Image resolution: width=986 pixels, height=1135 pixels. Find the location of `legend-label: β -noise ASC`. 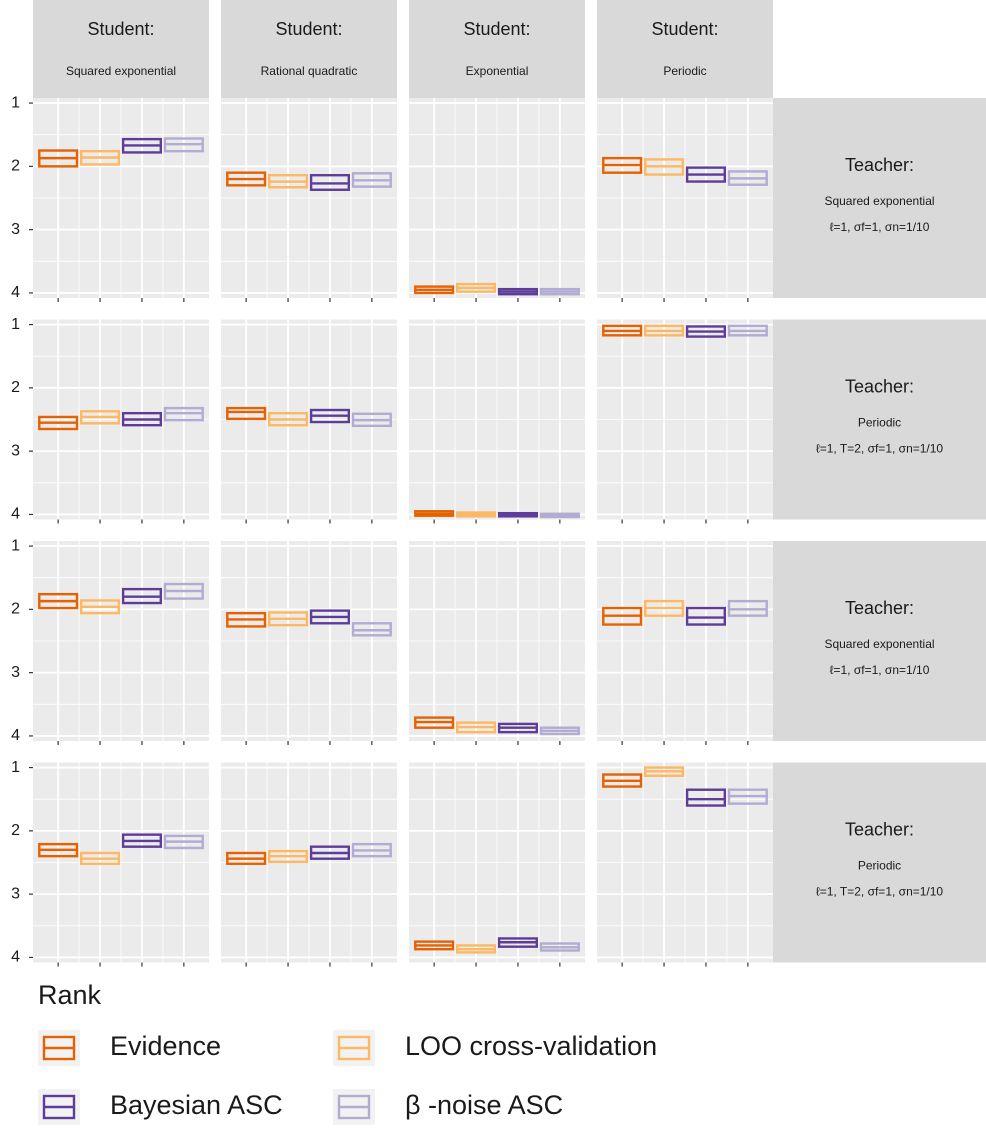

legend-label: β -noise ASC is located at coordinates (484, 1105).